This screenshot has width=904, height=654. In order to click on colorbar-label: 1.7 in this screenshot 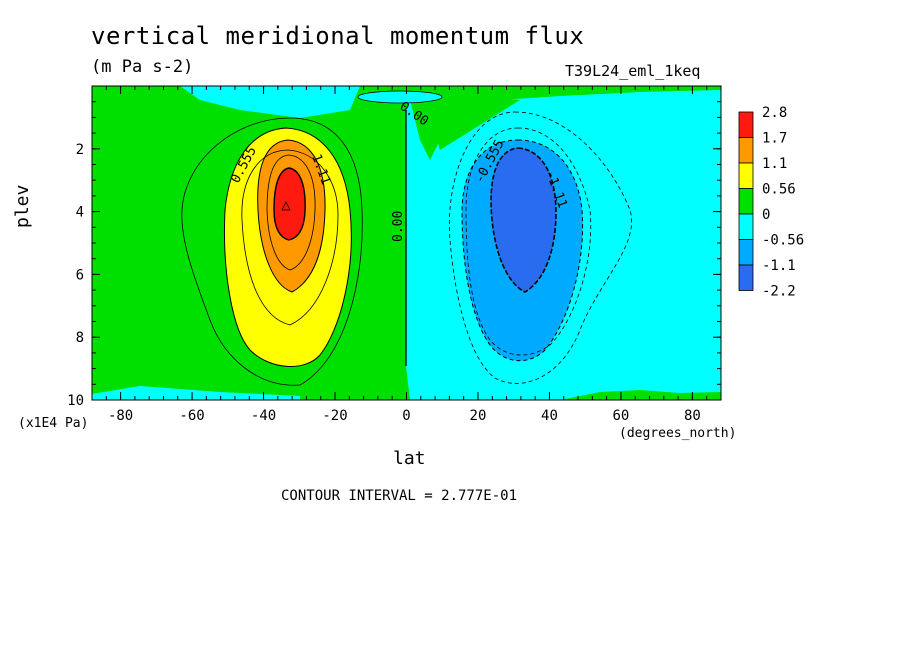, I will do `click(774, 139)`.